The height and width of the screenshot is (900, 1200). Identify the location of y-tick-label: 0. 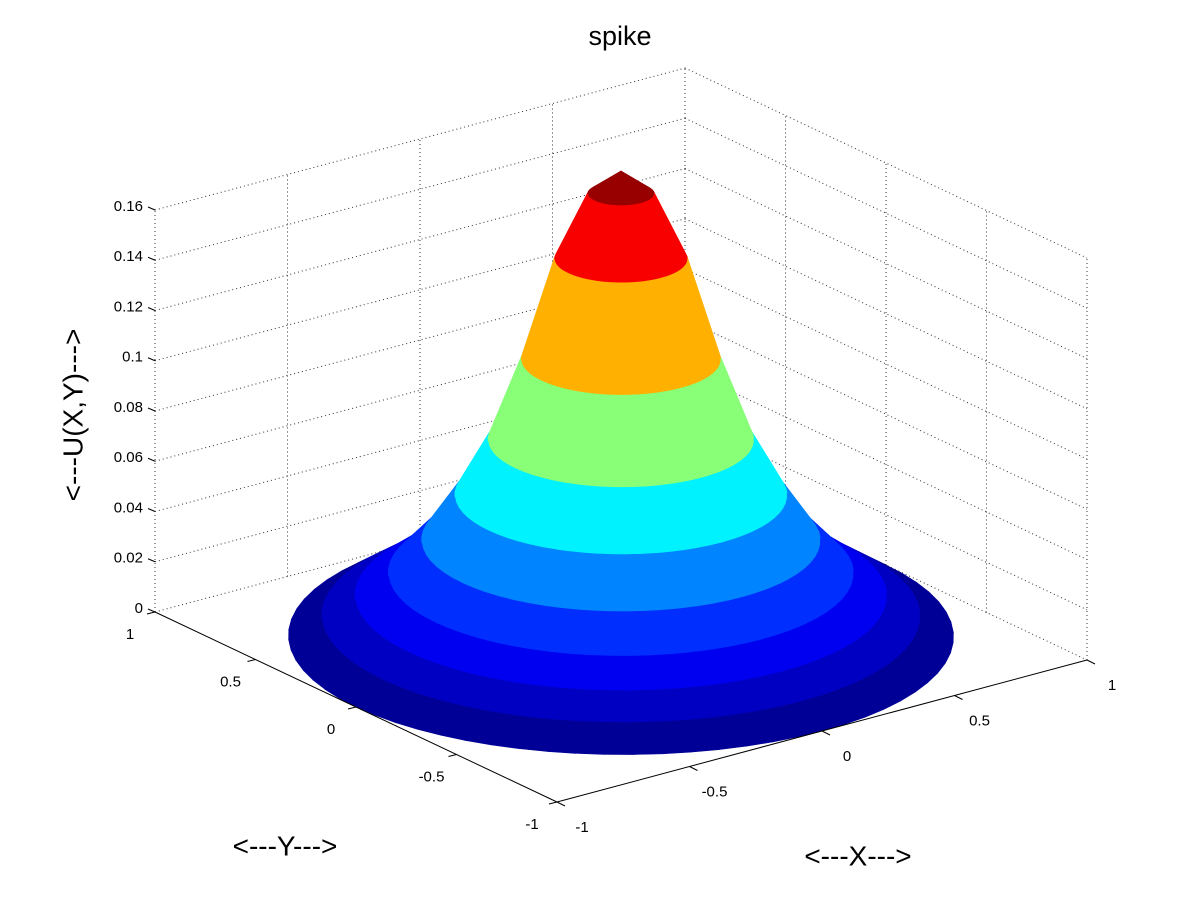
(331, 729).